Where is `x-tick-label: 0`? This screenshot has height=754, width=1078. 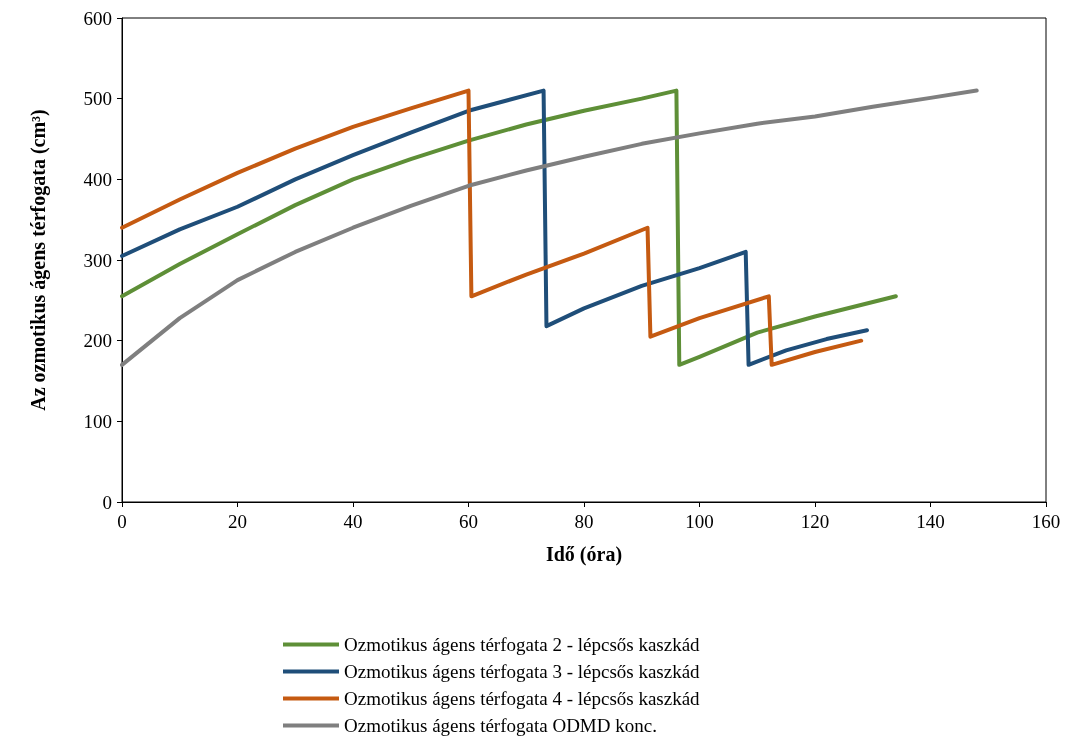 x-tick-label: 0 is located at coordinates (122, 521).